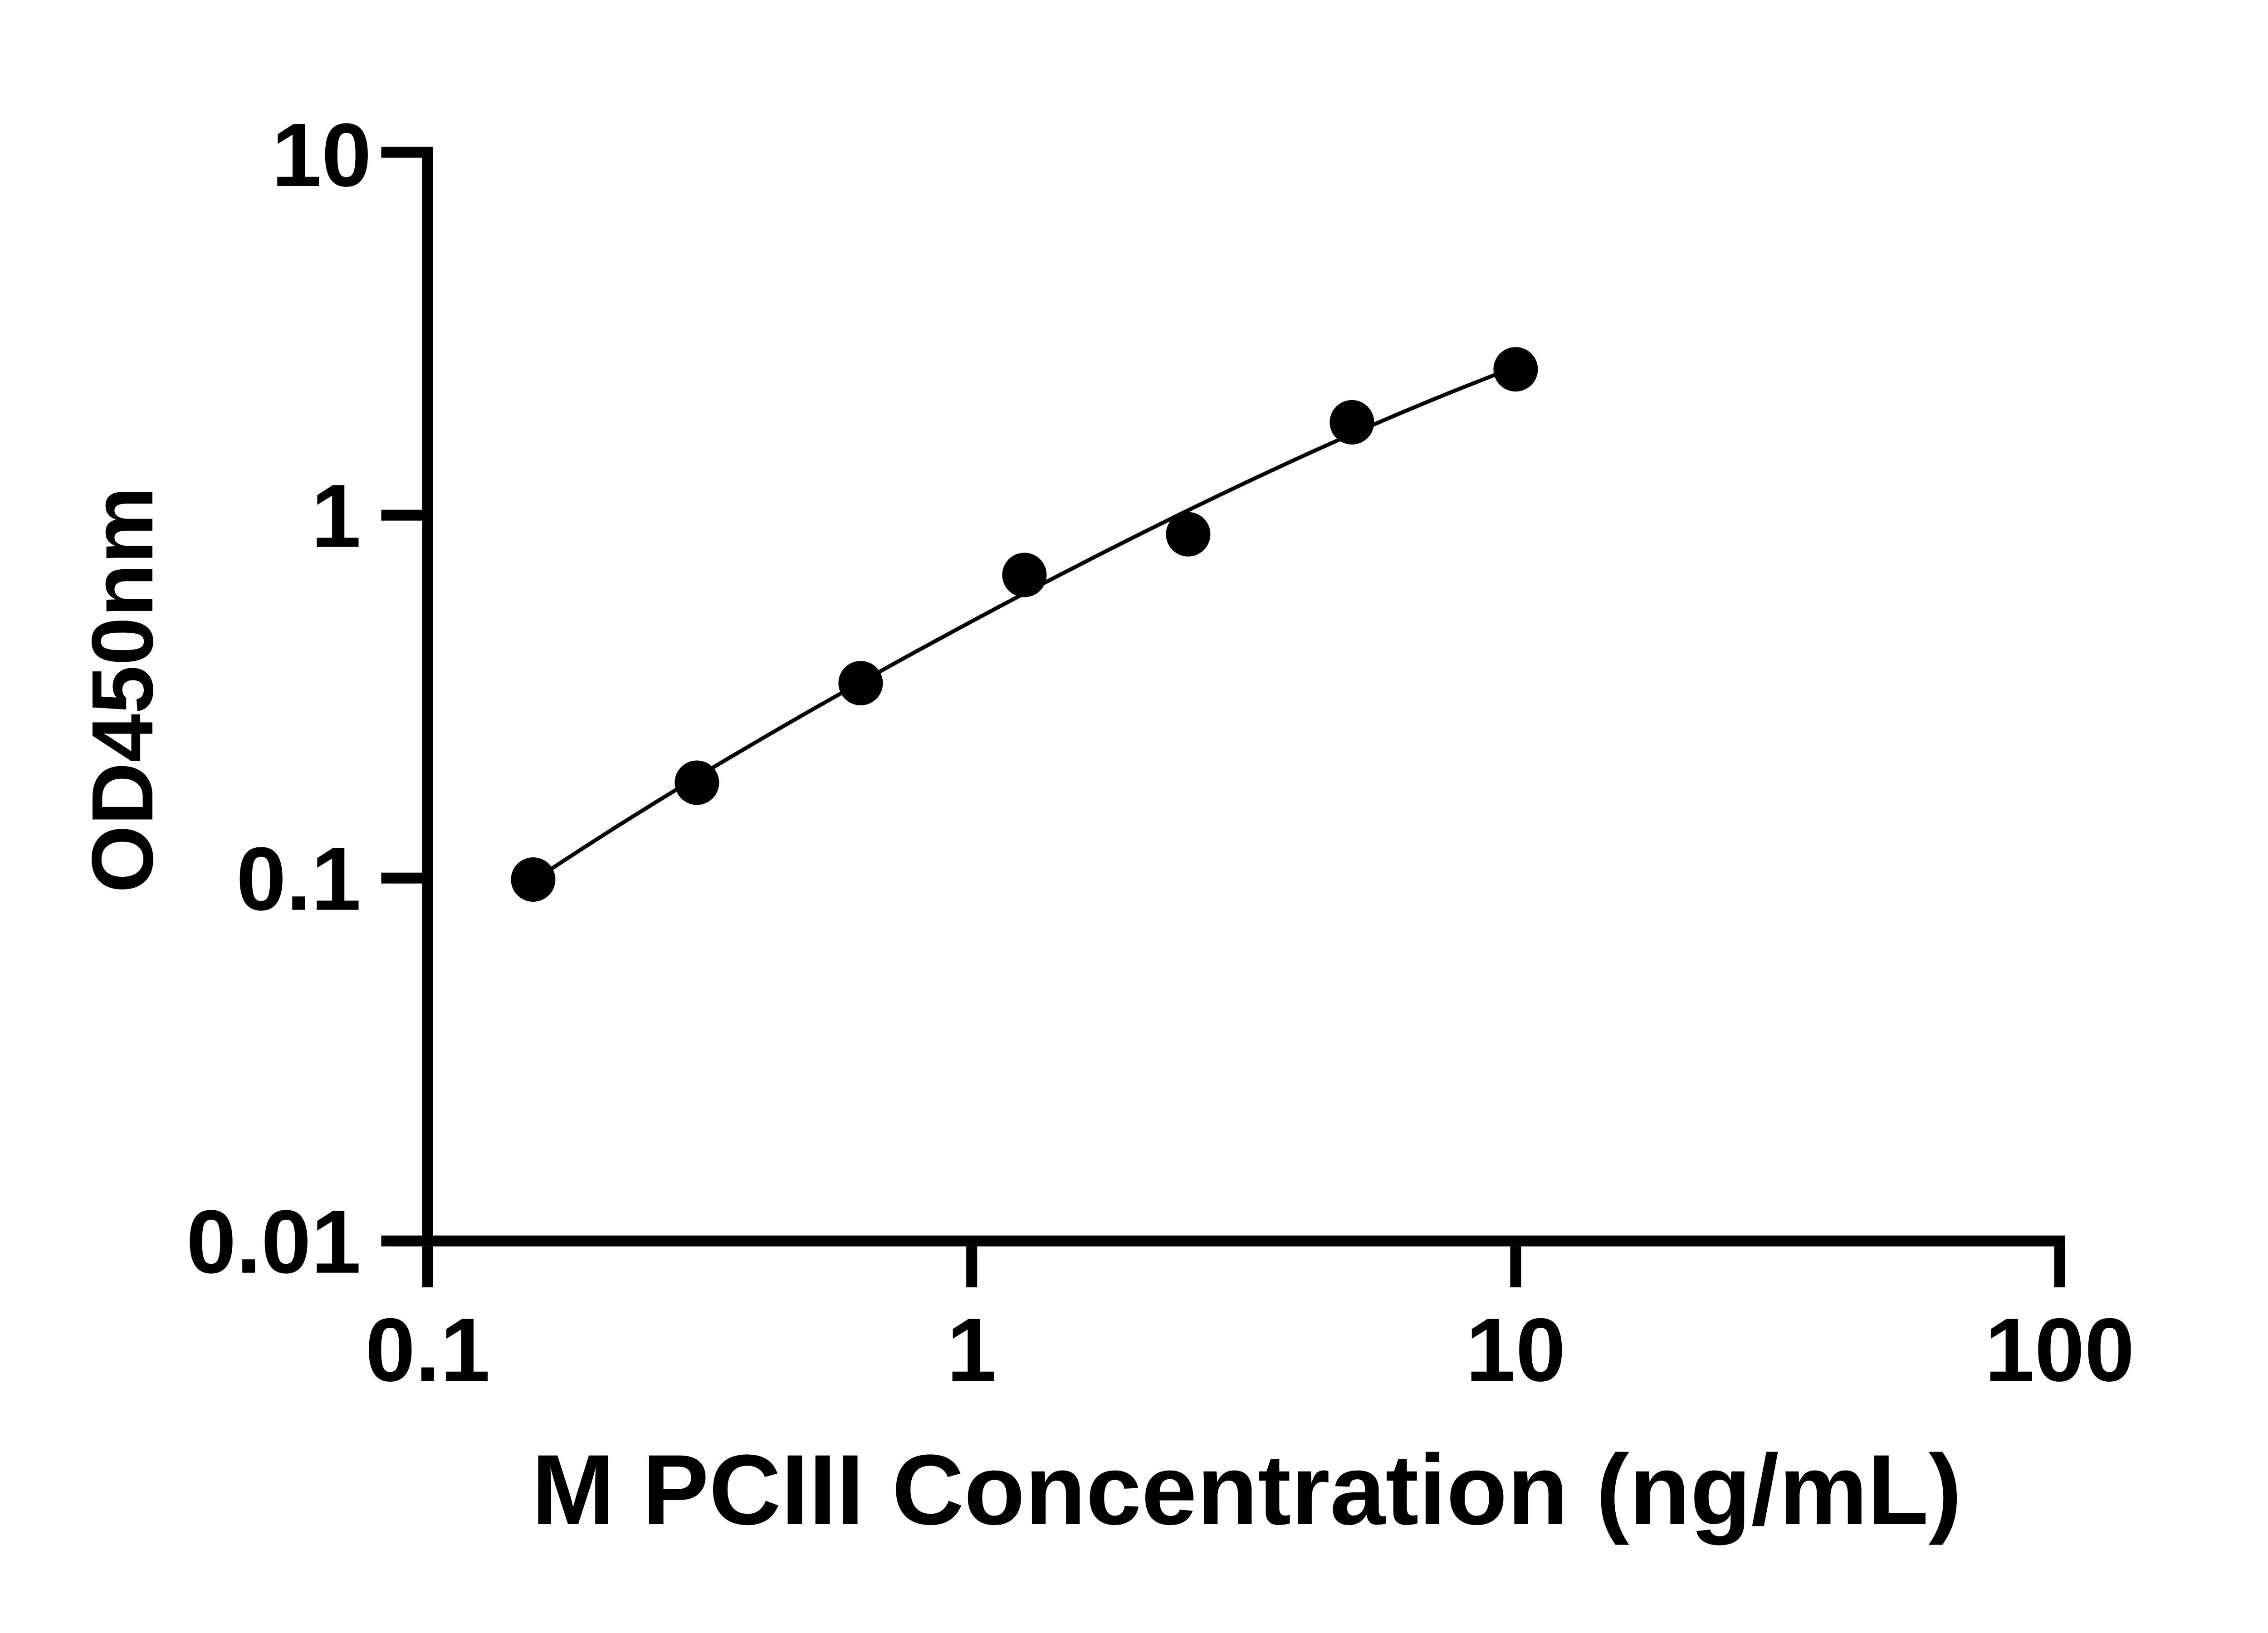 The width and height of the screenshot is (2268, 1633). Describe the element at coordinates (2059, 1350) in the screenshot. I see `svg-text: 100` at that location.